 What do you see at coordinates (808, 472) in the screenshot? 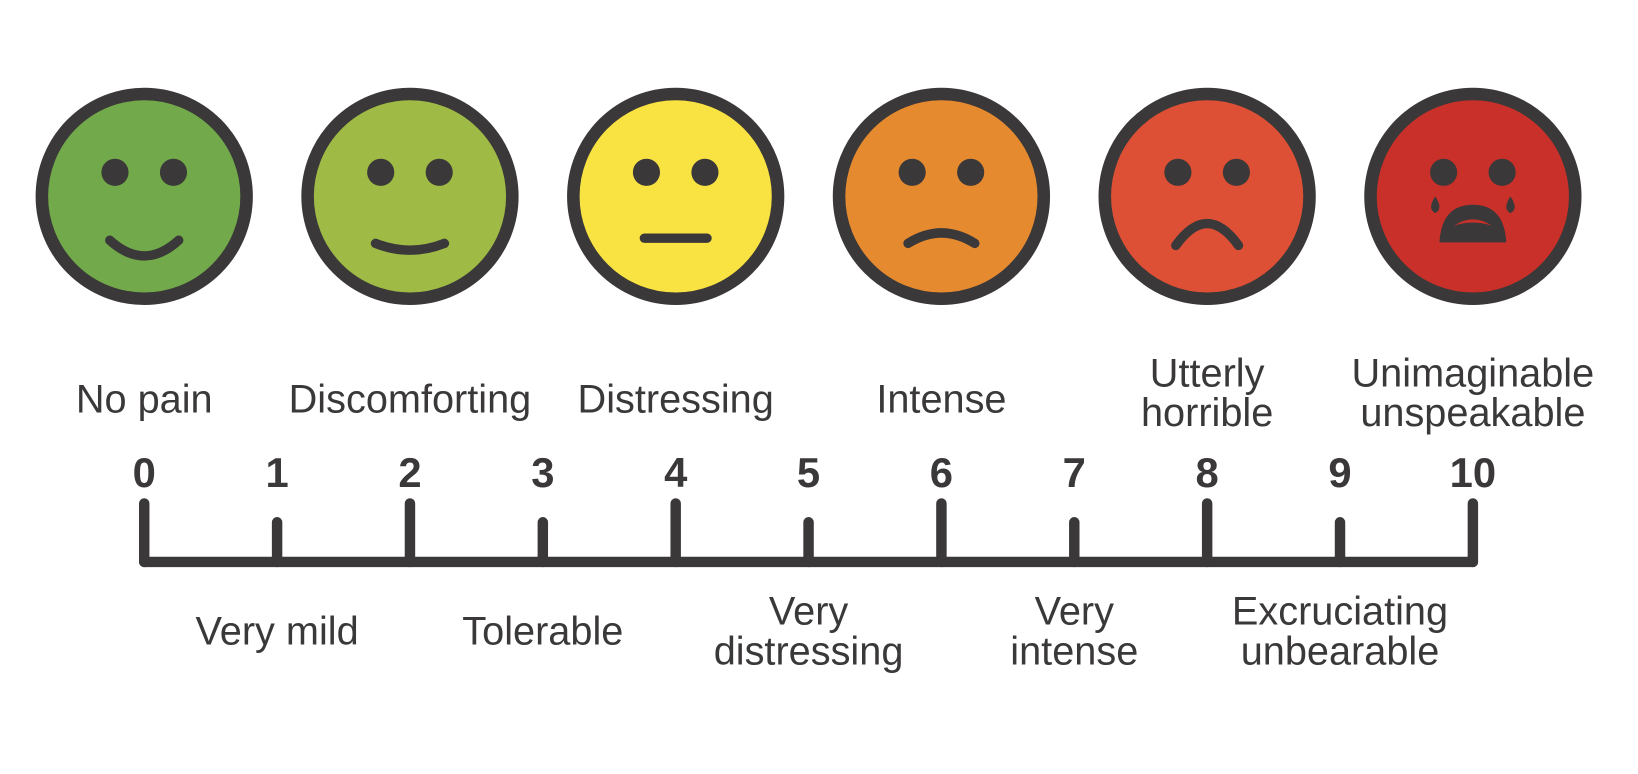
I see `scale-number: 5` at bounding box center [808, 472].